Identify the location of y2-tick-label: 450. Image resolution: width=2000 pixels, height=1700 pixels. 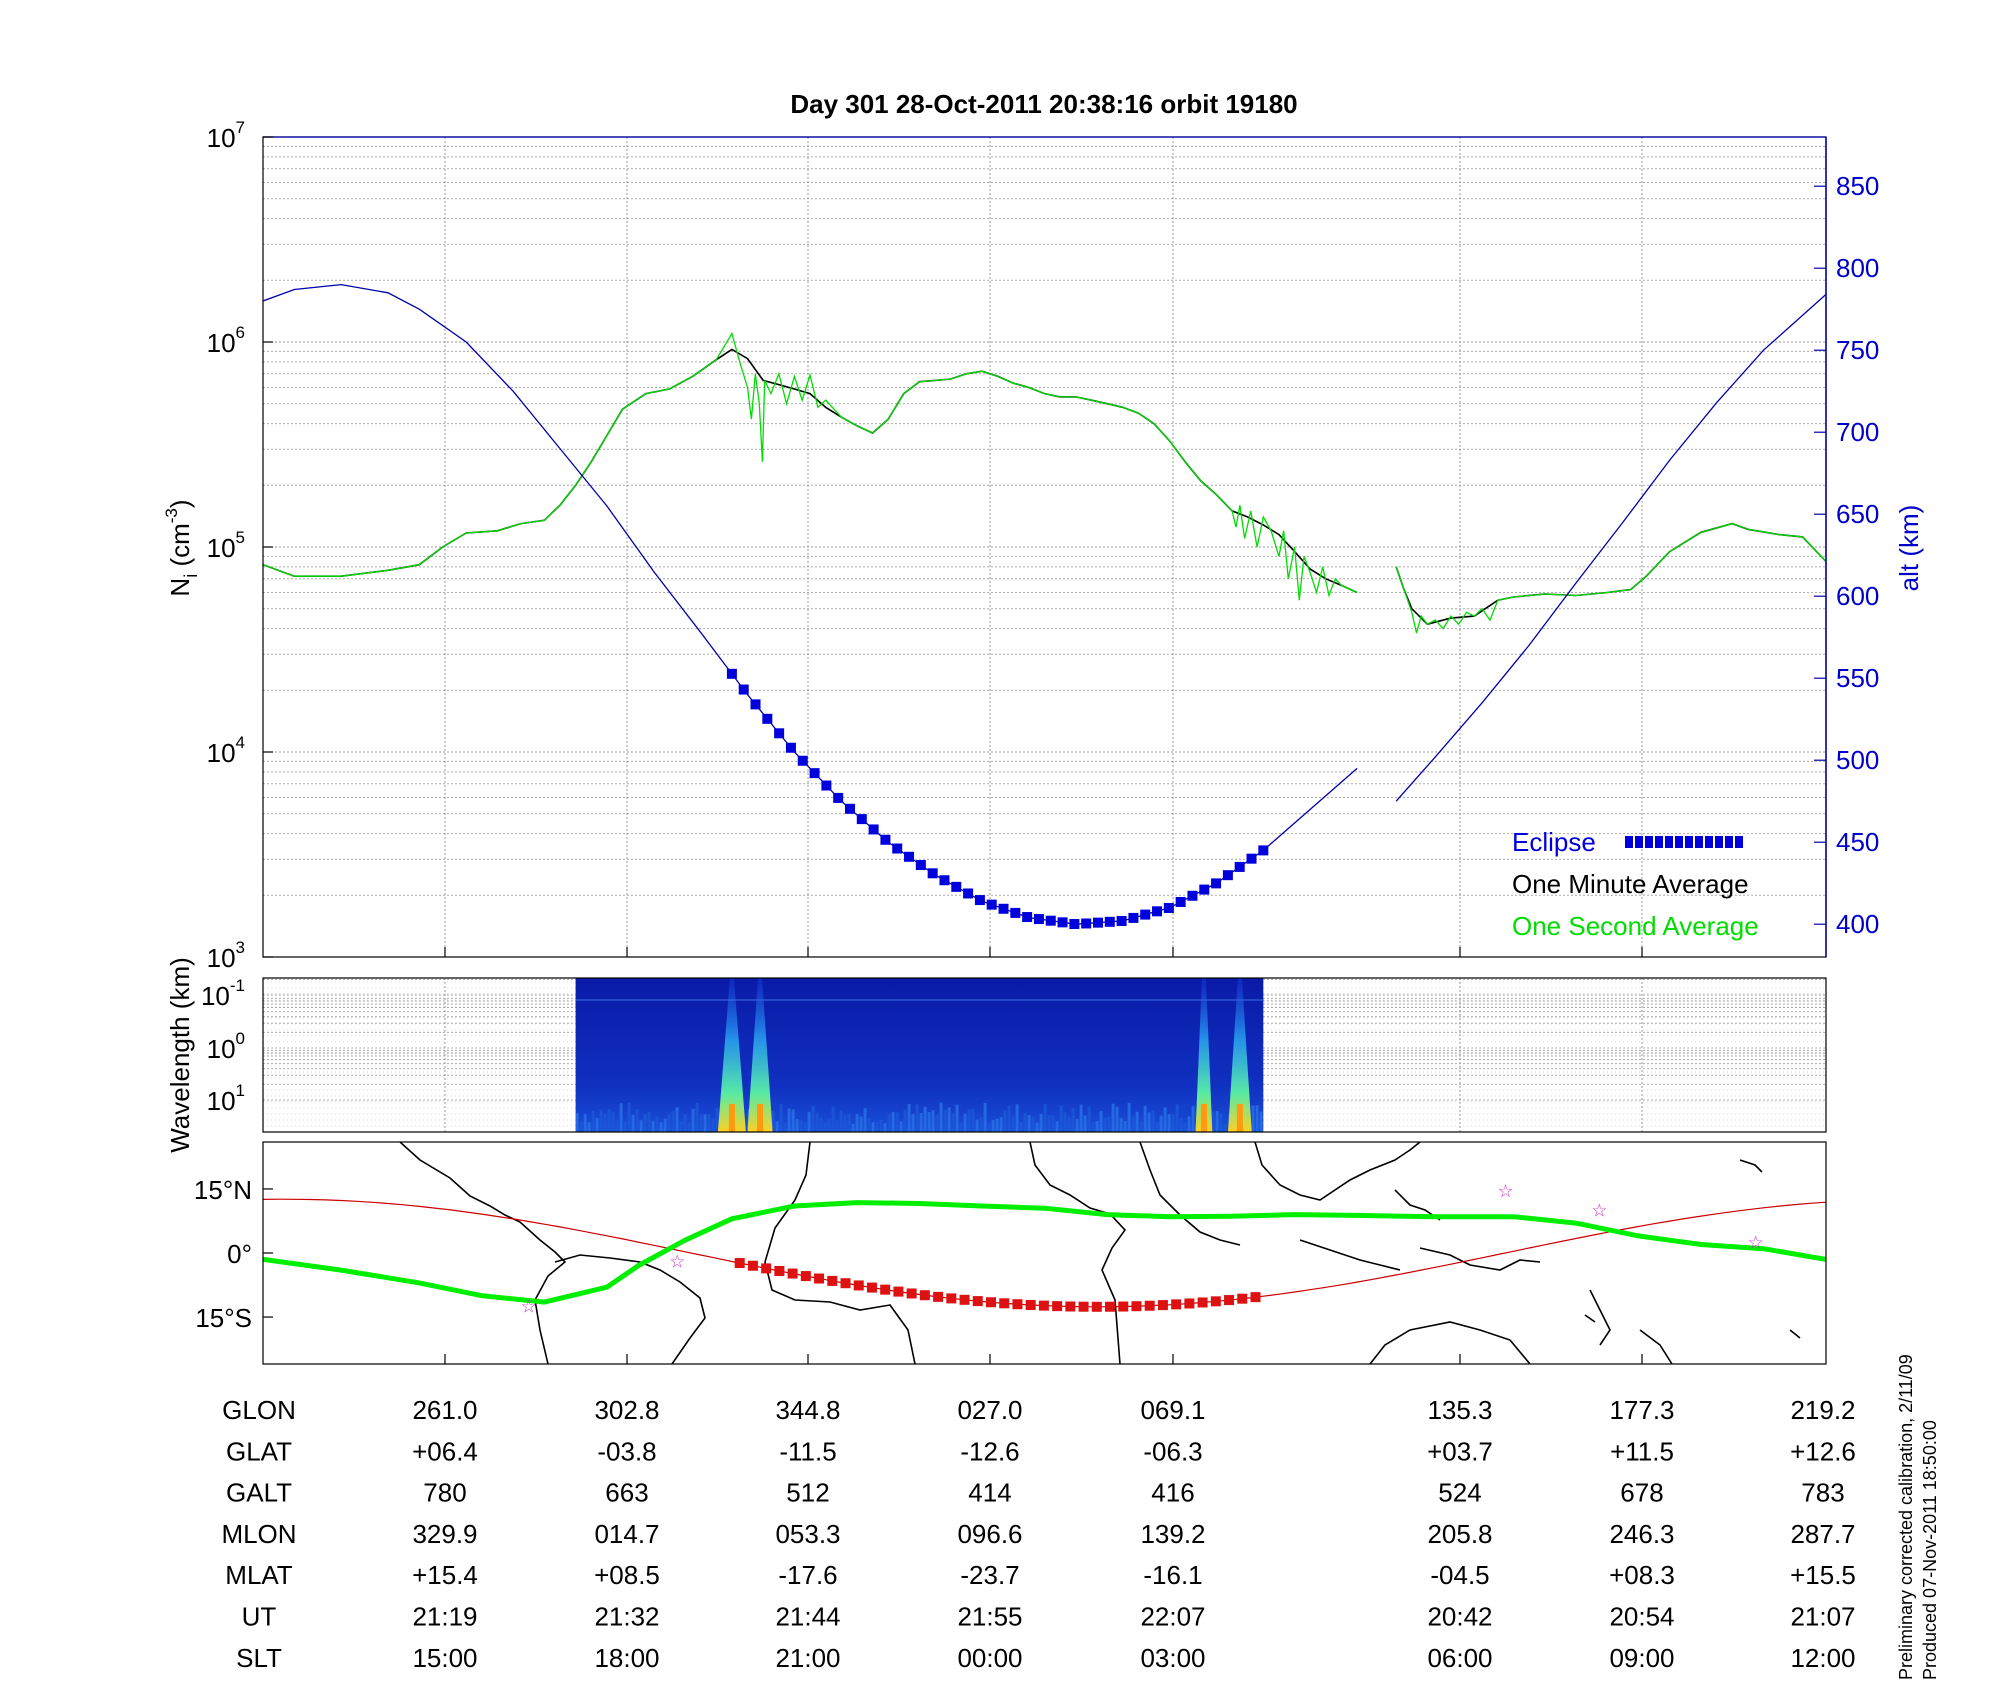
(1857, 842).